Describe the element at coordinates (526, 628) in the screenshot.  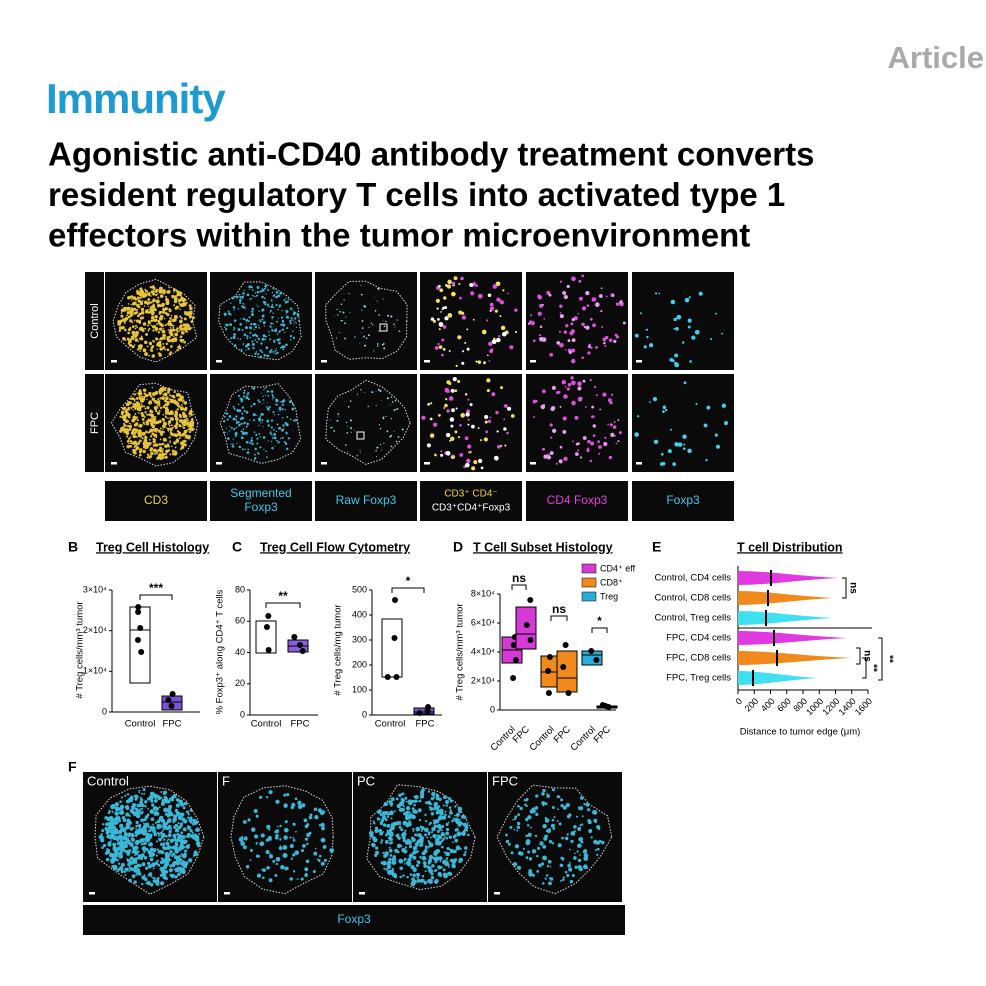
I see `box` at that location.